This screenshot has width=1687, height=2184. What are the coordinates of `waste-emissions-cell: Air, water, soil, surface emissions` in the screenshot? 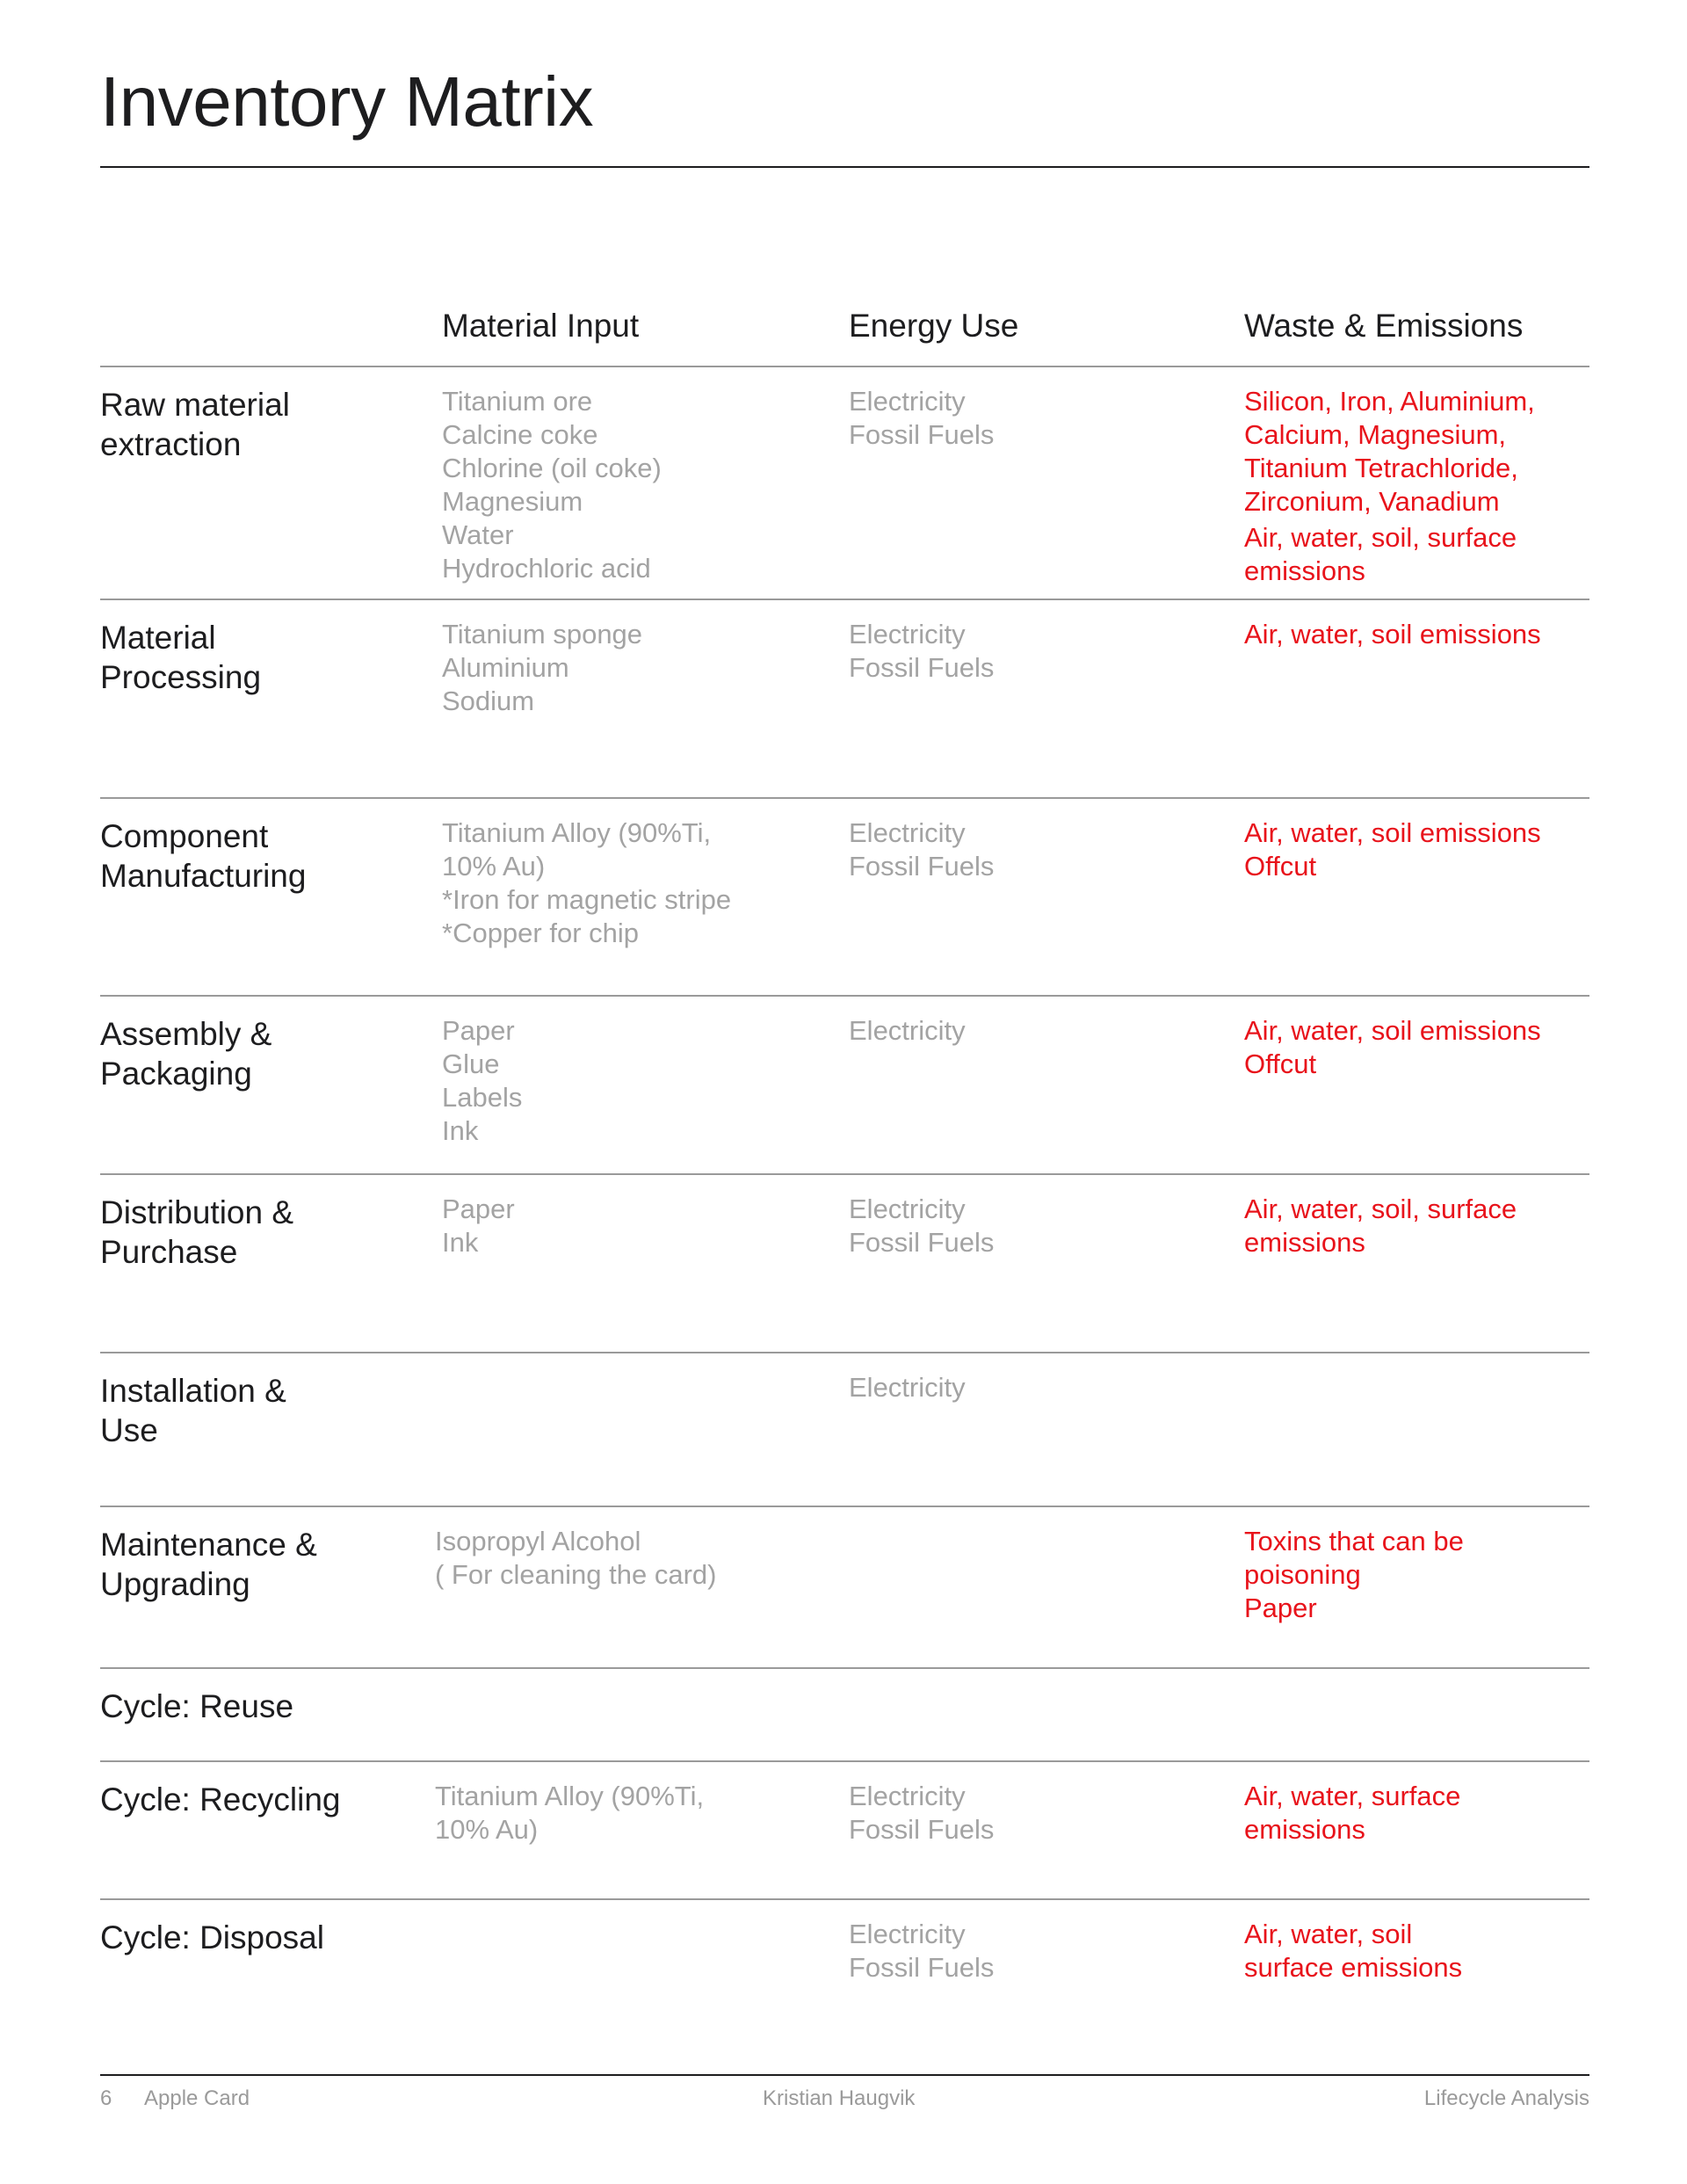 It's located at (1380, 1226).